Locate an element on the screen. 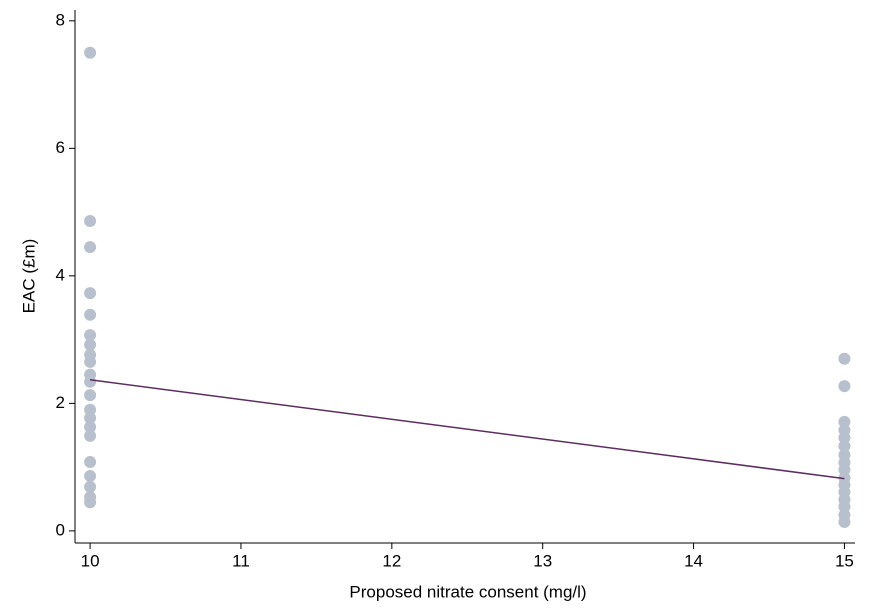  x-tick-label: 11 is located at coordinates (241, 560).